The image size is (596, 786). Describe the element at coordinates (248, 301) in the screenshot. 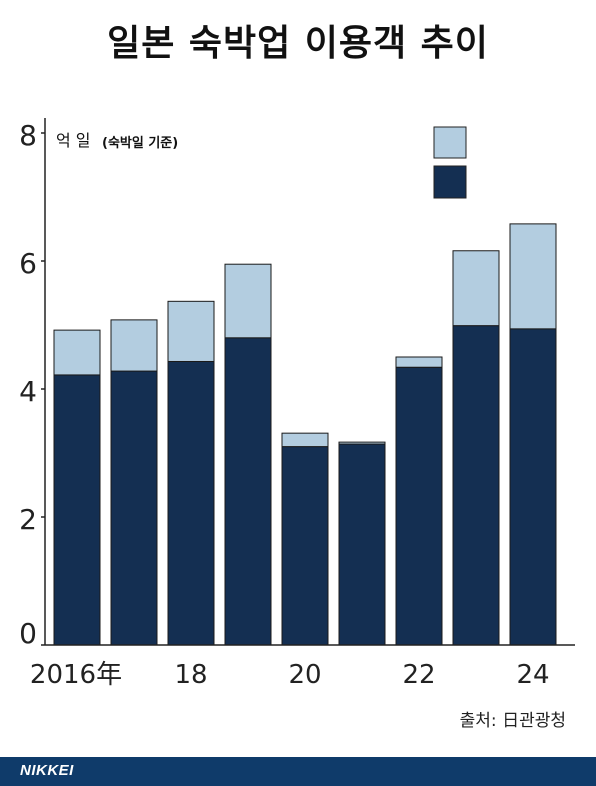

I see `bar-segment-2019-light` at that location.